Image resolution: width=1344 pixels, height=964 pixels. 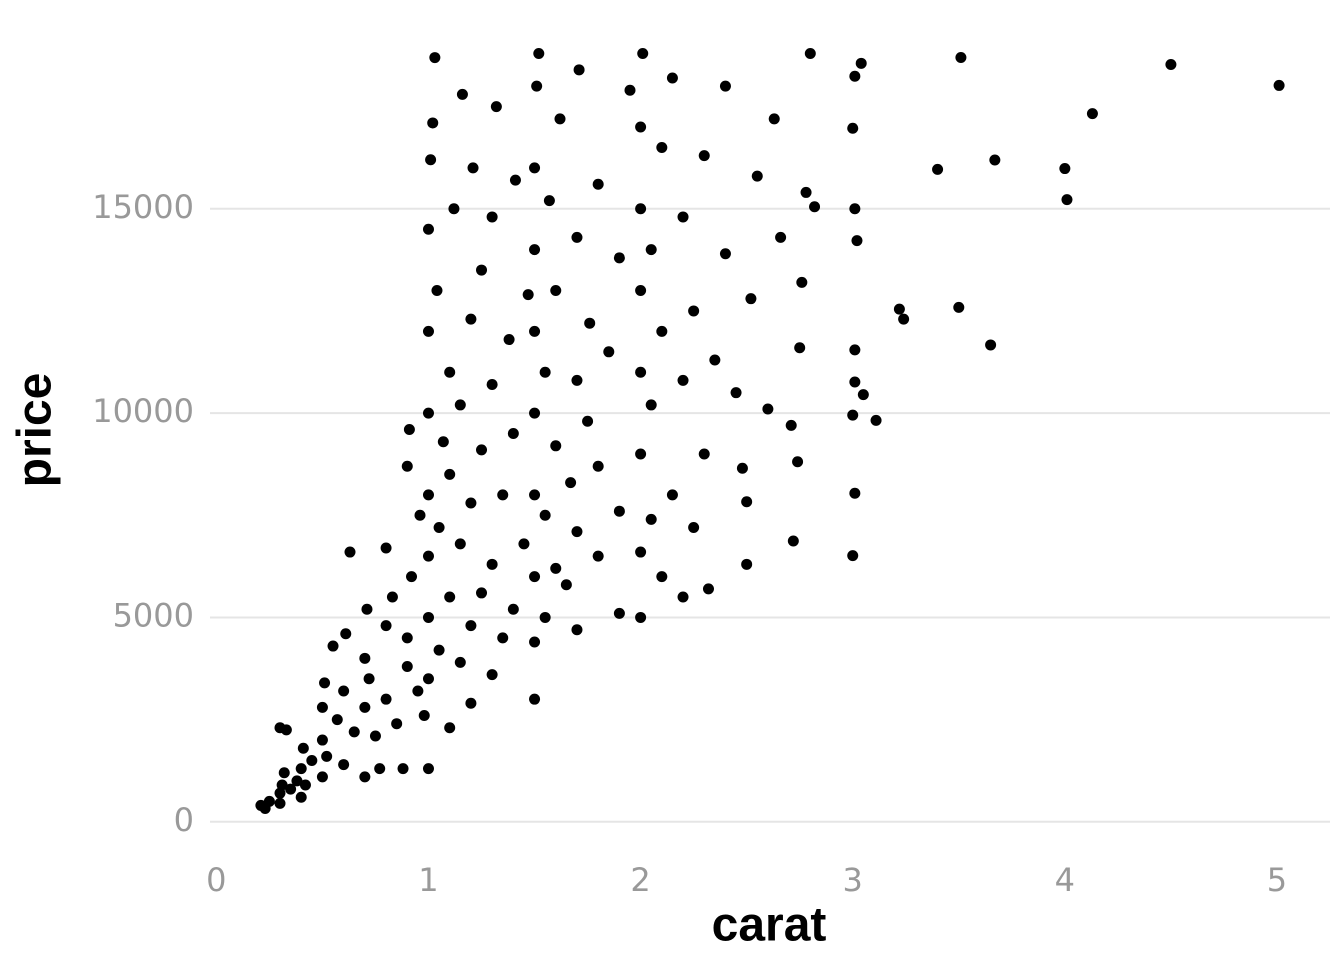 I want to click on y-tick-label: 0, so click(x=184, y=820).